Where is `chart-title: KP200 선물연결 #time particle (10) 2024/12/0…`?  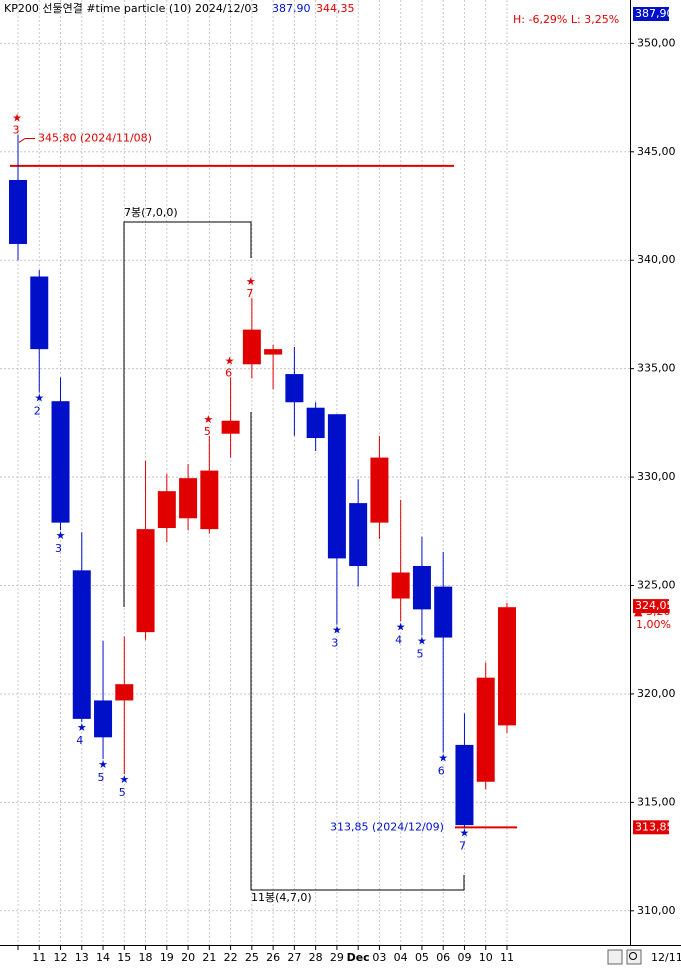 chart-title: KP200 선물연결 #time particle (10) 2024/12/0… is located at coordinates (131, 8).